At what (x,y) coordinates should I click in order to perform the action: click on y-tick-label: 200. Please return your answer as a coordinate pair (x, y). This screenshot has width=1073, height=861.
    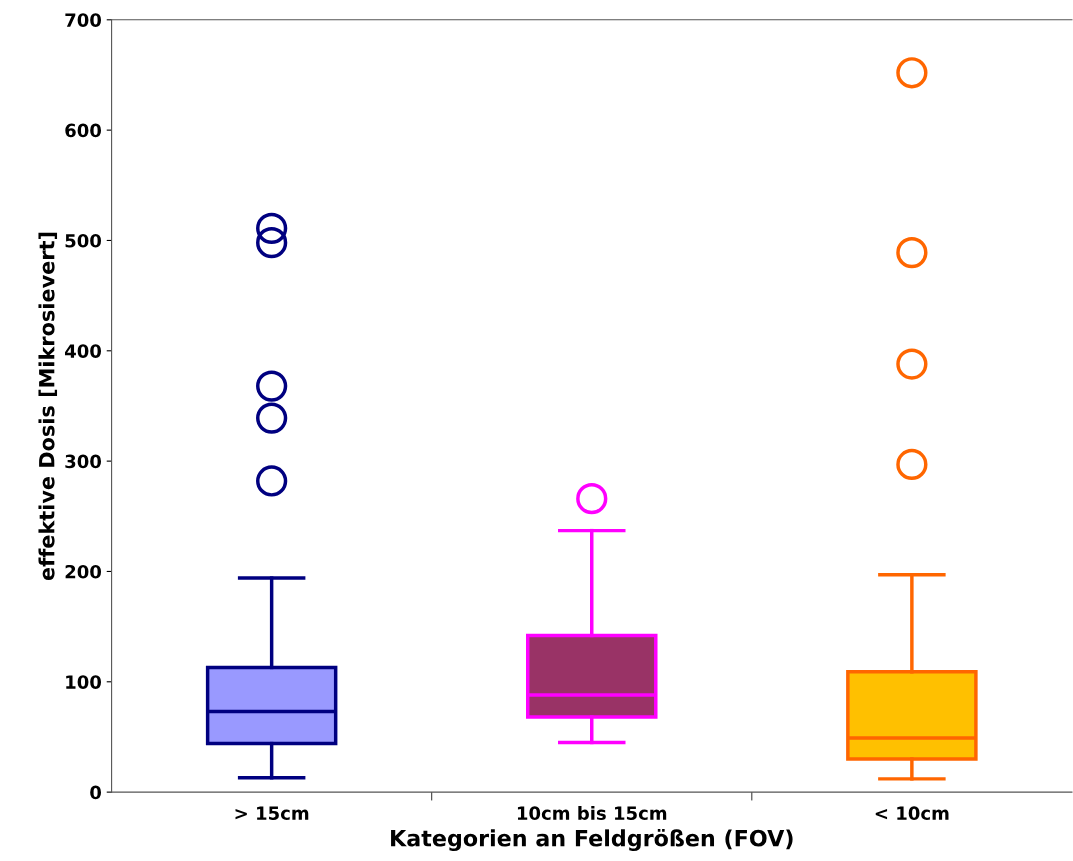
    Looking at the image, I should click on (83, 571).